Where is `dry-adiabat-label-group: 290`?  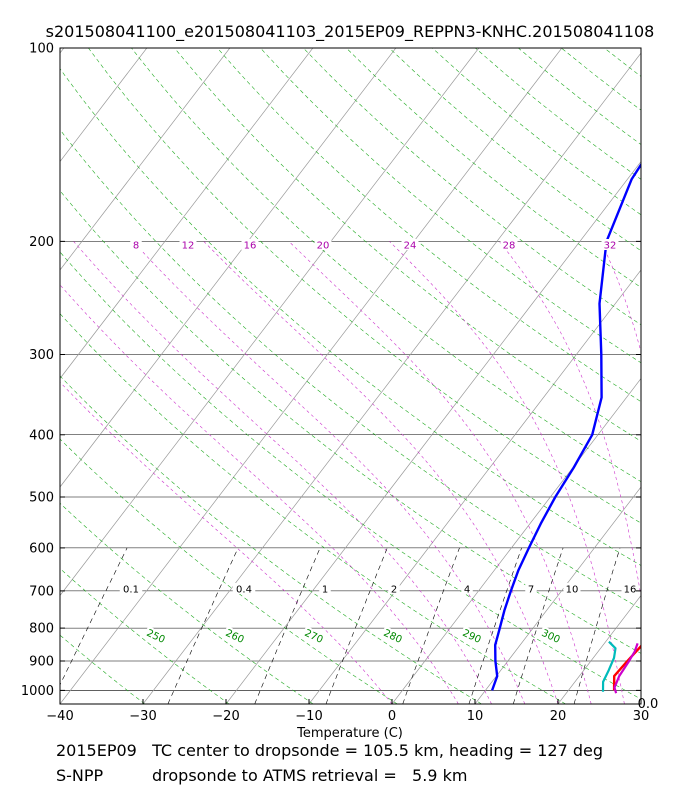 dry-adiabat-label-group: 290 is located at coordinates (472, 635).